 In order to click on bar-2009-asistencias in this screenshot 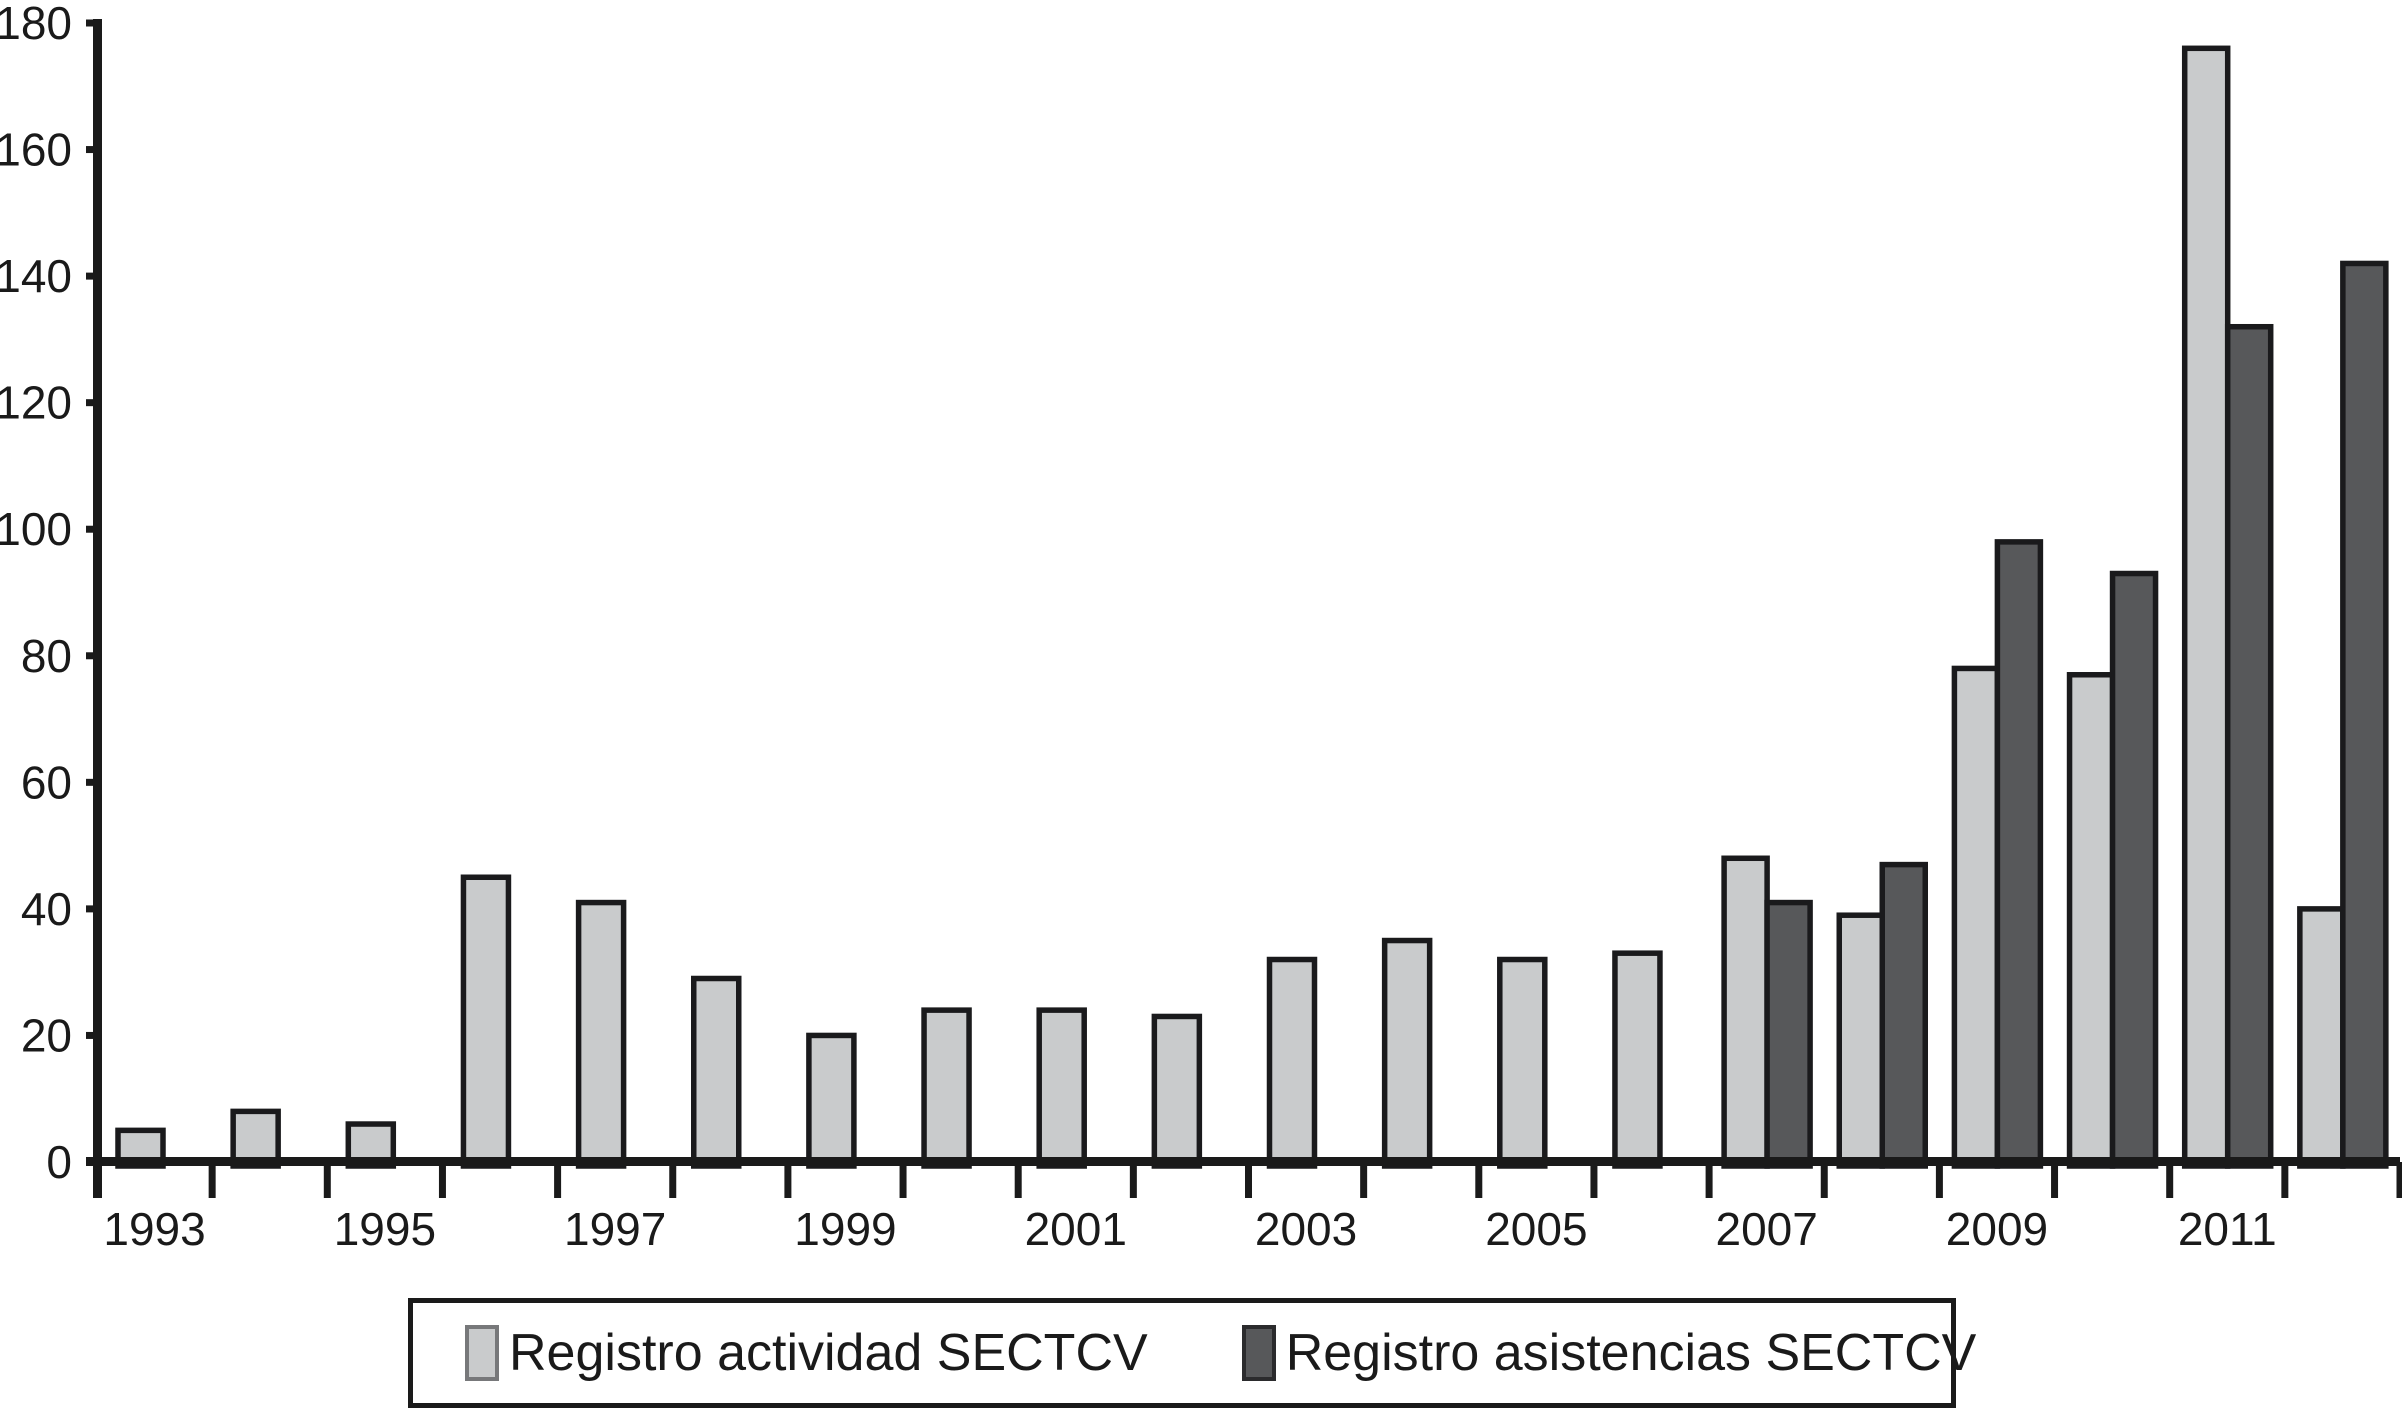, I will do `click(2019, 854)`.